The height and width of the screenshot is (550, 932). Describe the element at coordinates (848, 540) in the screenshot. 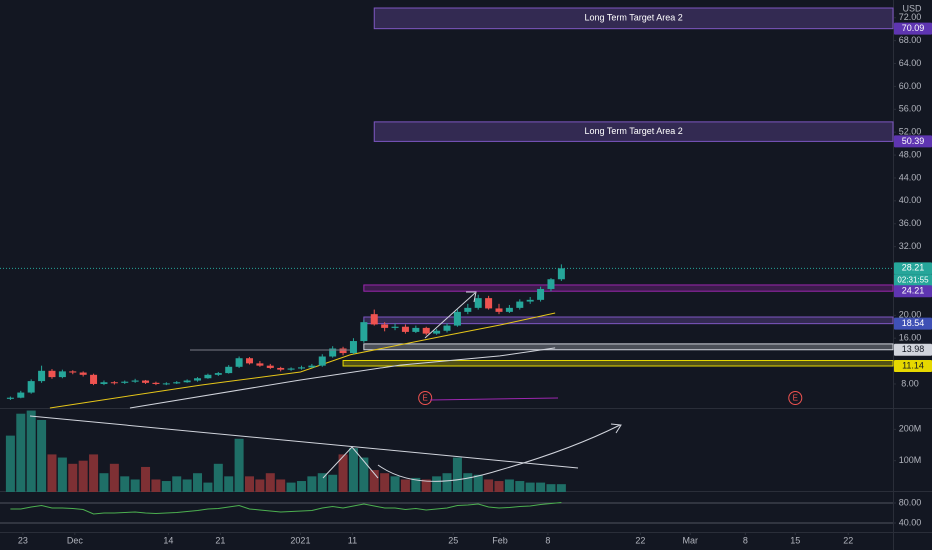

I see `x-tick-label: 22` at that location.